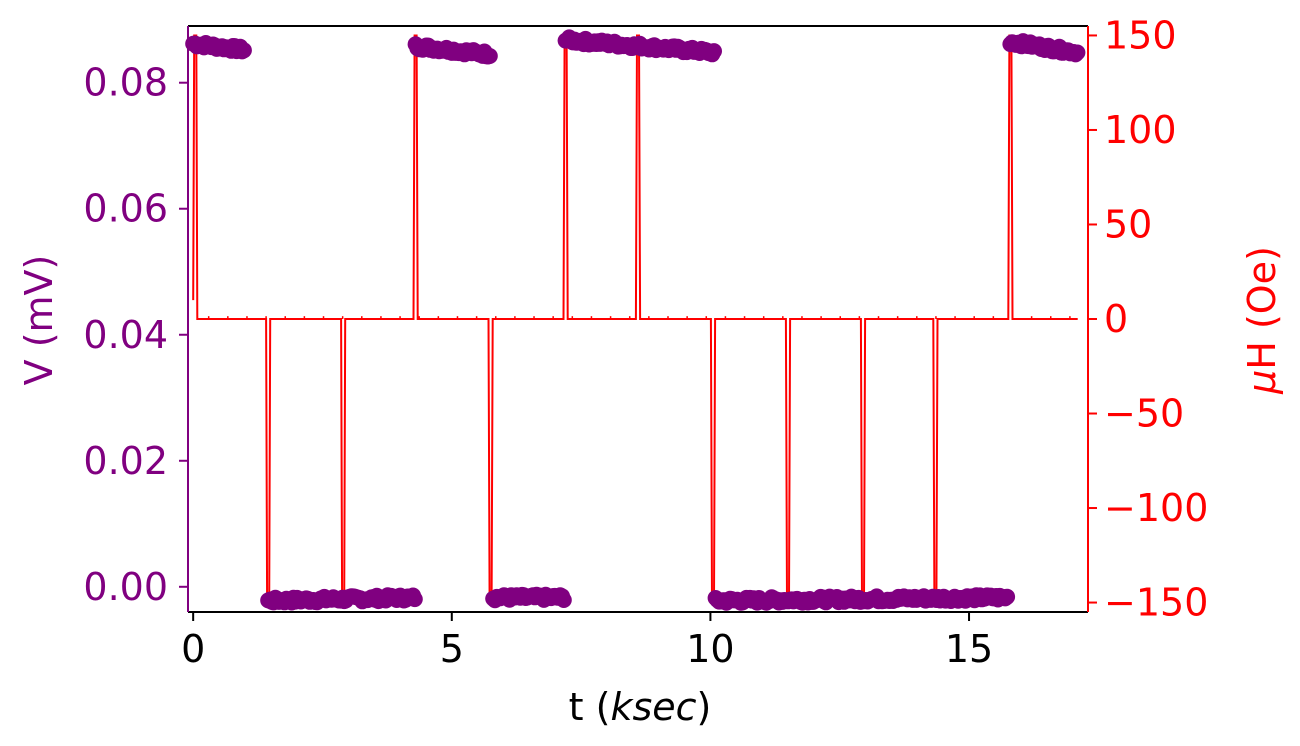 The image size is (1300, 746). Describe the element at coordinates (1140, 35) in the screenshot. I see `right-y-tick-label: 150` at that location.